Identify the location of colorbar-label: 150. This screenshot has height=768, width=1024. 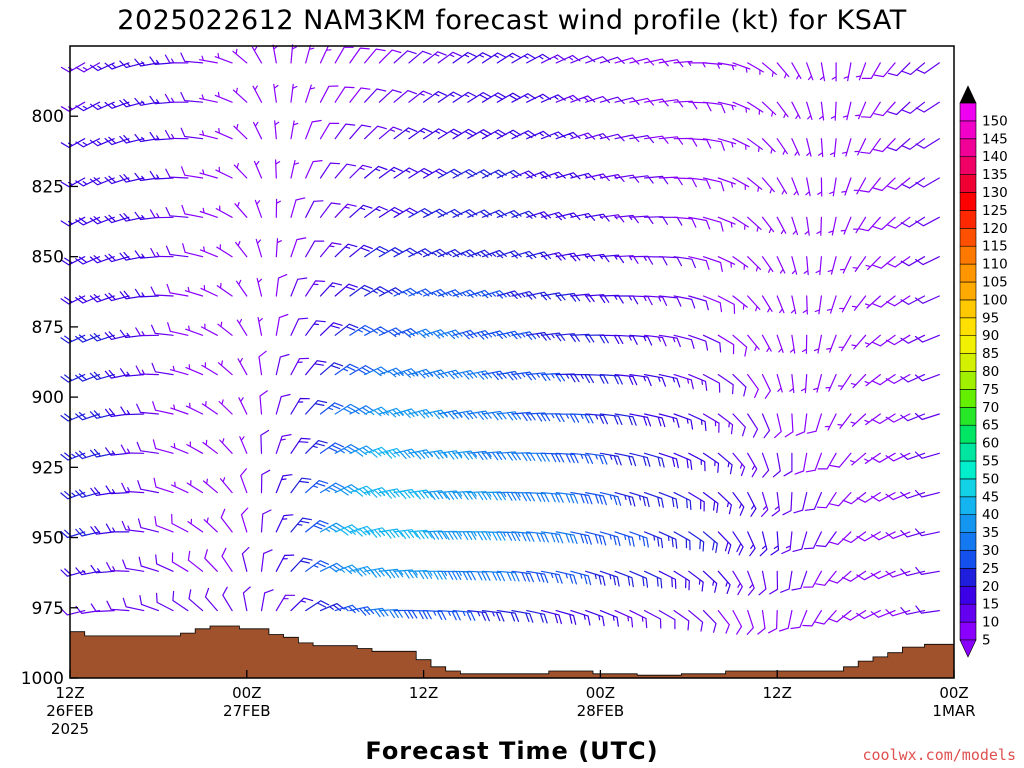
(995, 121).